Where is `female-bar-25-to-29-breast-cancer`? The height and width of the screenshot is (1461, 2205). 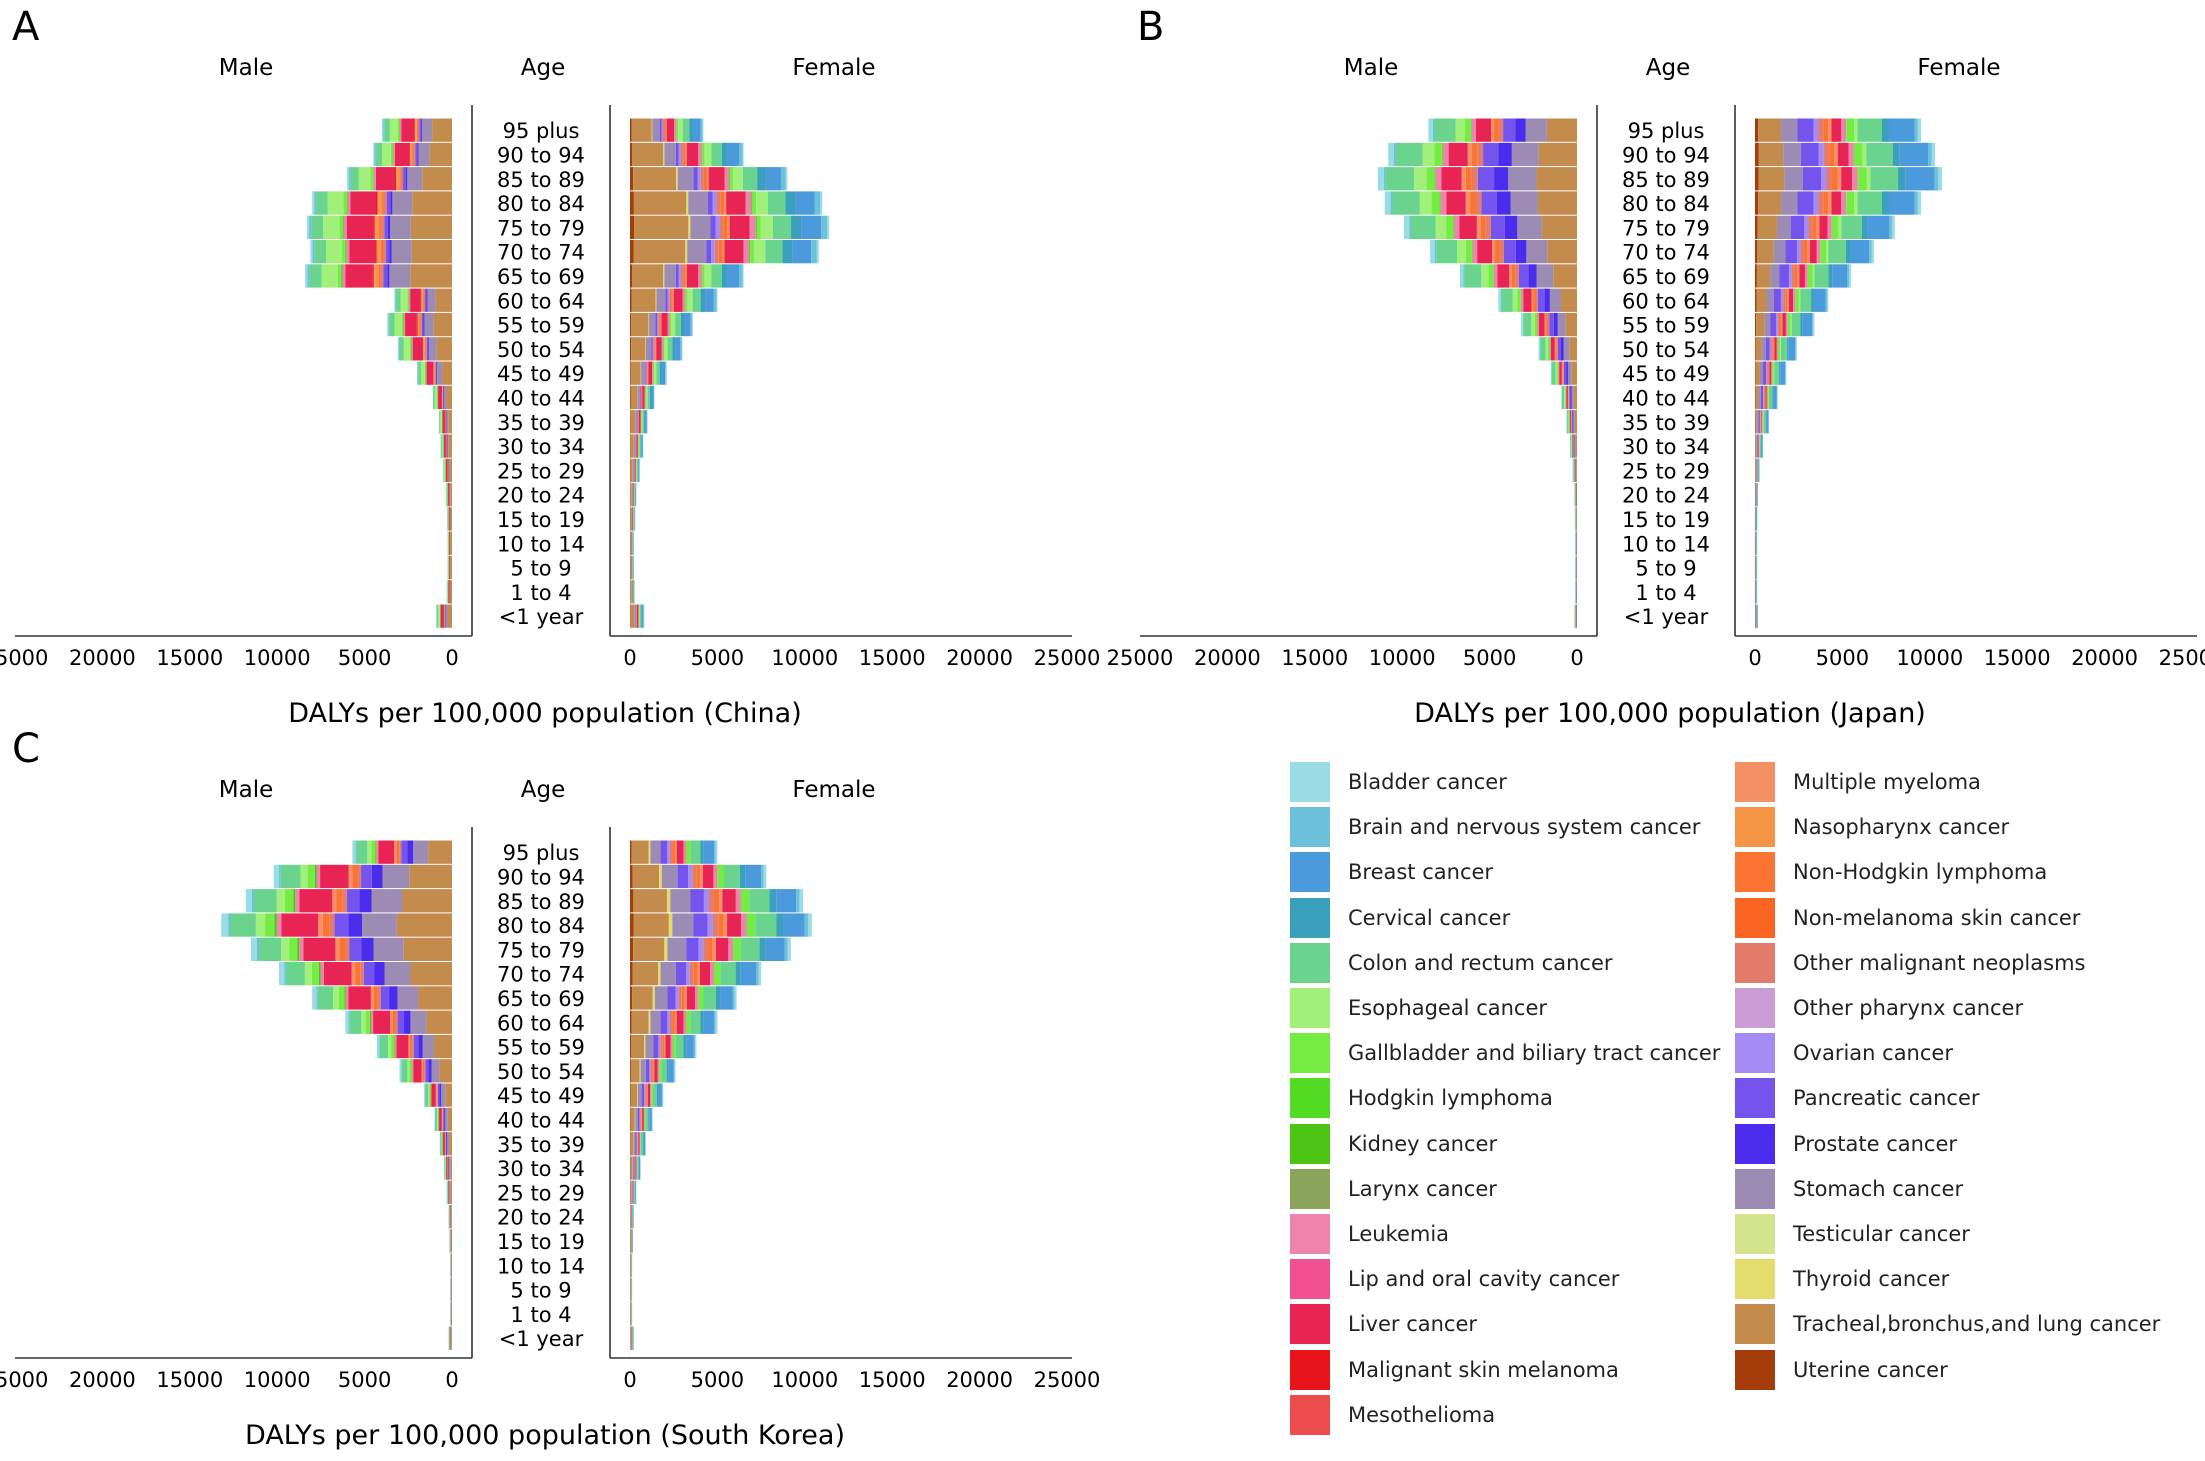
female-bar-25-to-29-breast-cancer is located at coordinates (635, 1192).